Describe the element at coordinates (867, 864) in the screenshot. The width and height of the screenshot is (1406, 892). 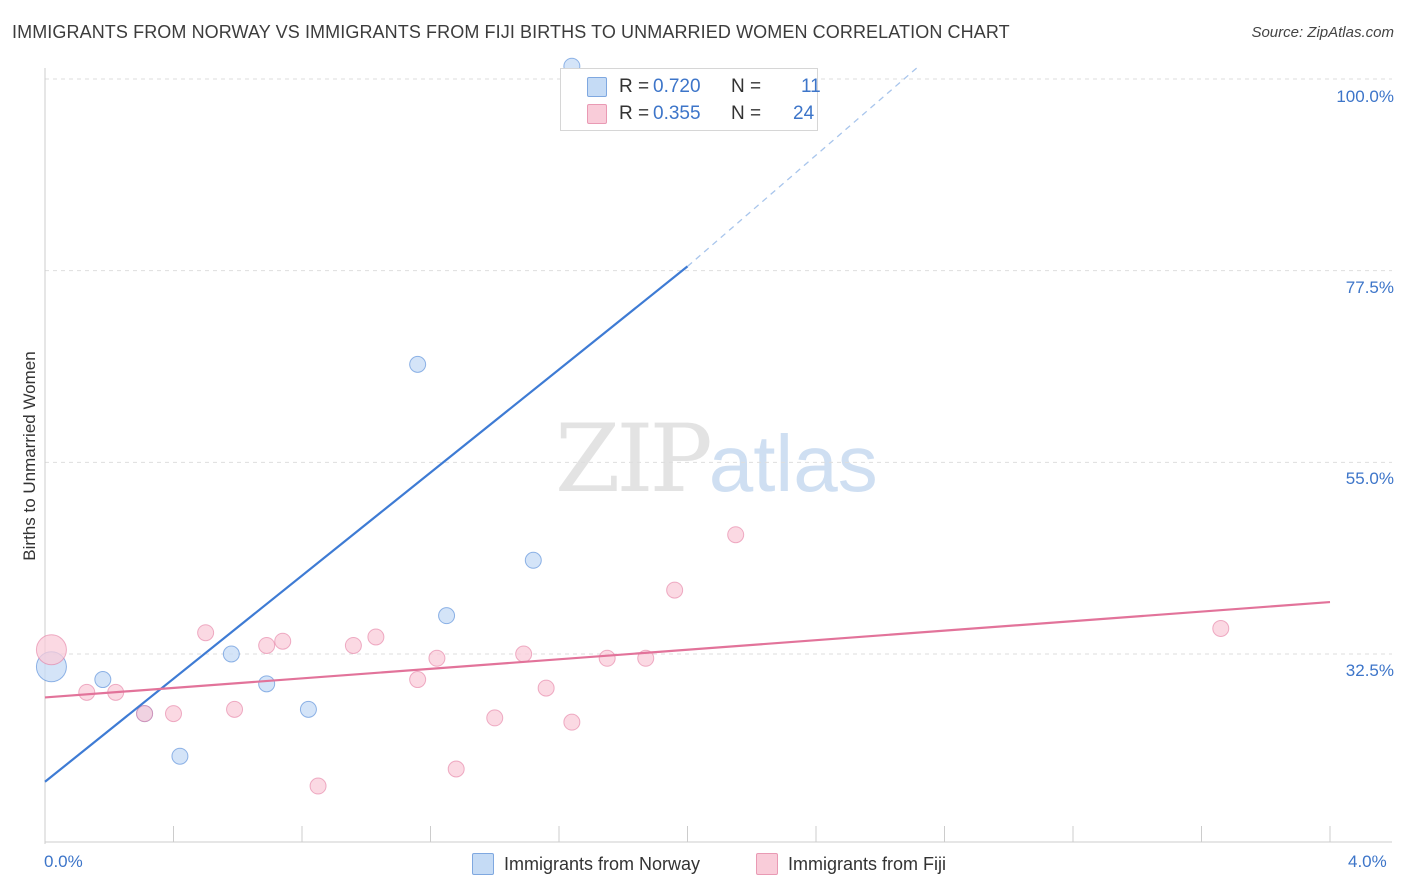
I see `legend-label-fiji: Immigrants from Fiji` at that location.